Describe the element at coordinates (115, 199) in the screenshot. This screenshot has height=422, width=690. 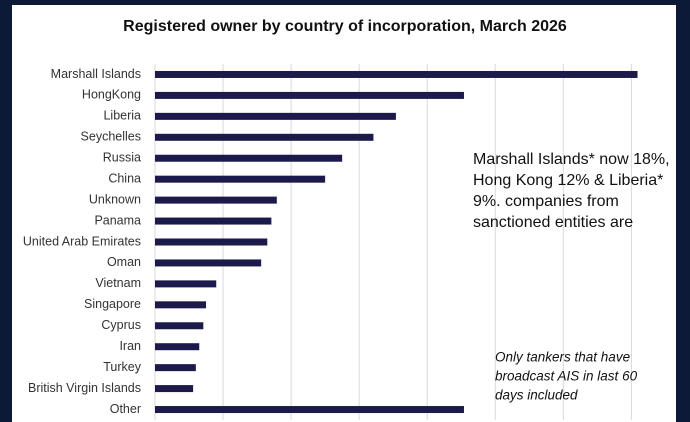
I see `y-tick-label: Unknown` at that location.